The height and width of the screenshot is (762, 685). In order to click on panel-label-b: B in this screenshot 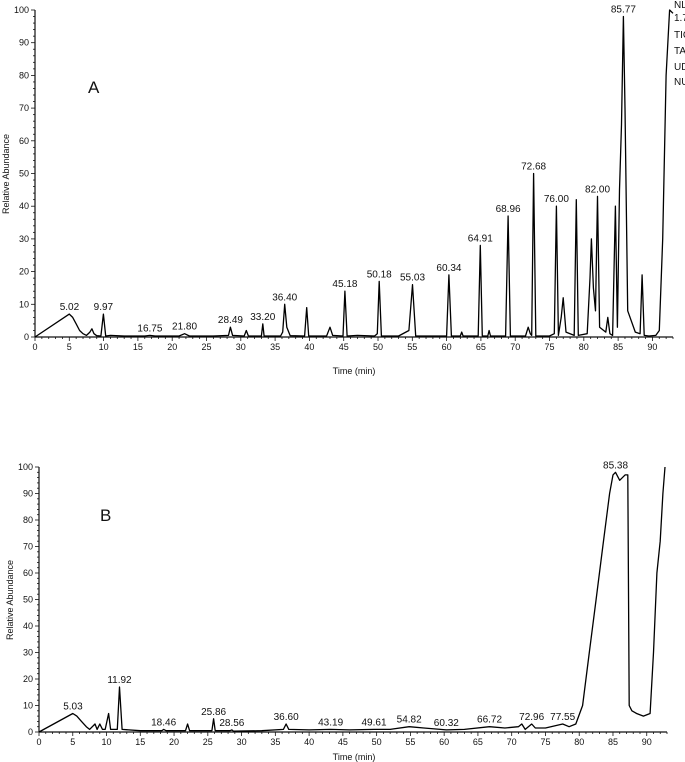, I will do `click(105, 515)`.